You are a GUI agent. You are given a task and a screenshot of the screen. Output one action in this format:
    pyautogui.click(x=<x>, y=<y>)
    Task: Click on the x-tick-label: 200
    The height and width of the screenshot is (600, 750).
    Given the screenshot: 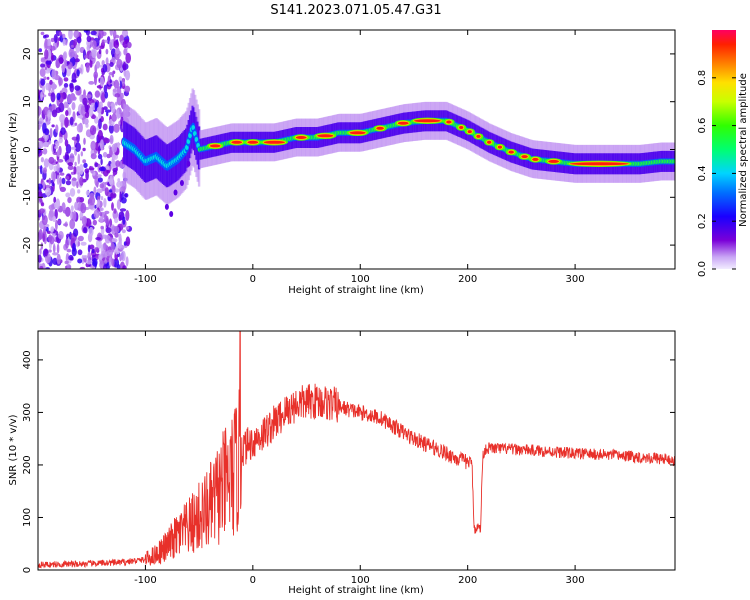 What is the action you would take?
    pyautogui.click(x=467, y=279)
    